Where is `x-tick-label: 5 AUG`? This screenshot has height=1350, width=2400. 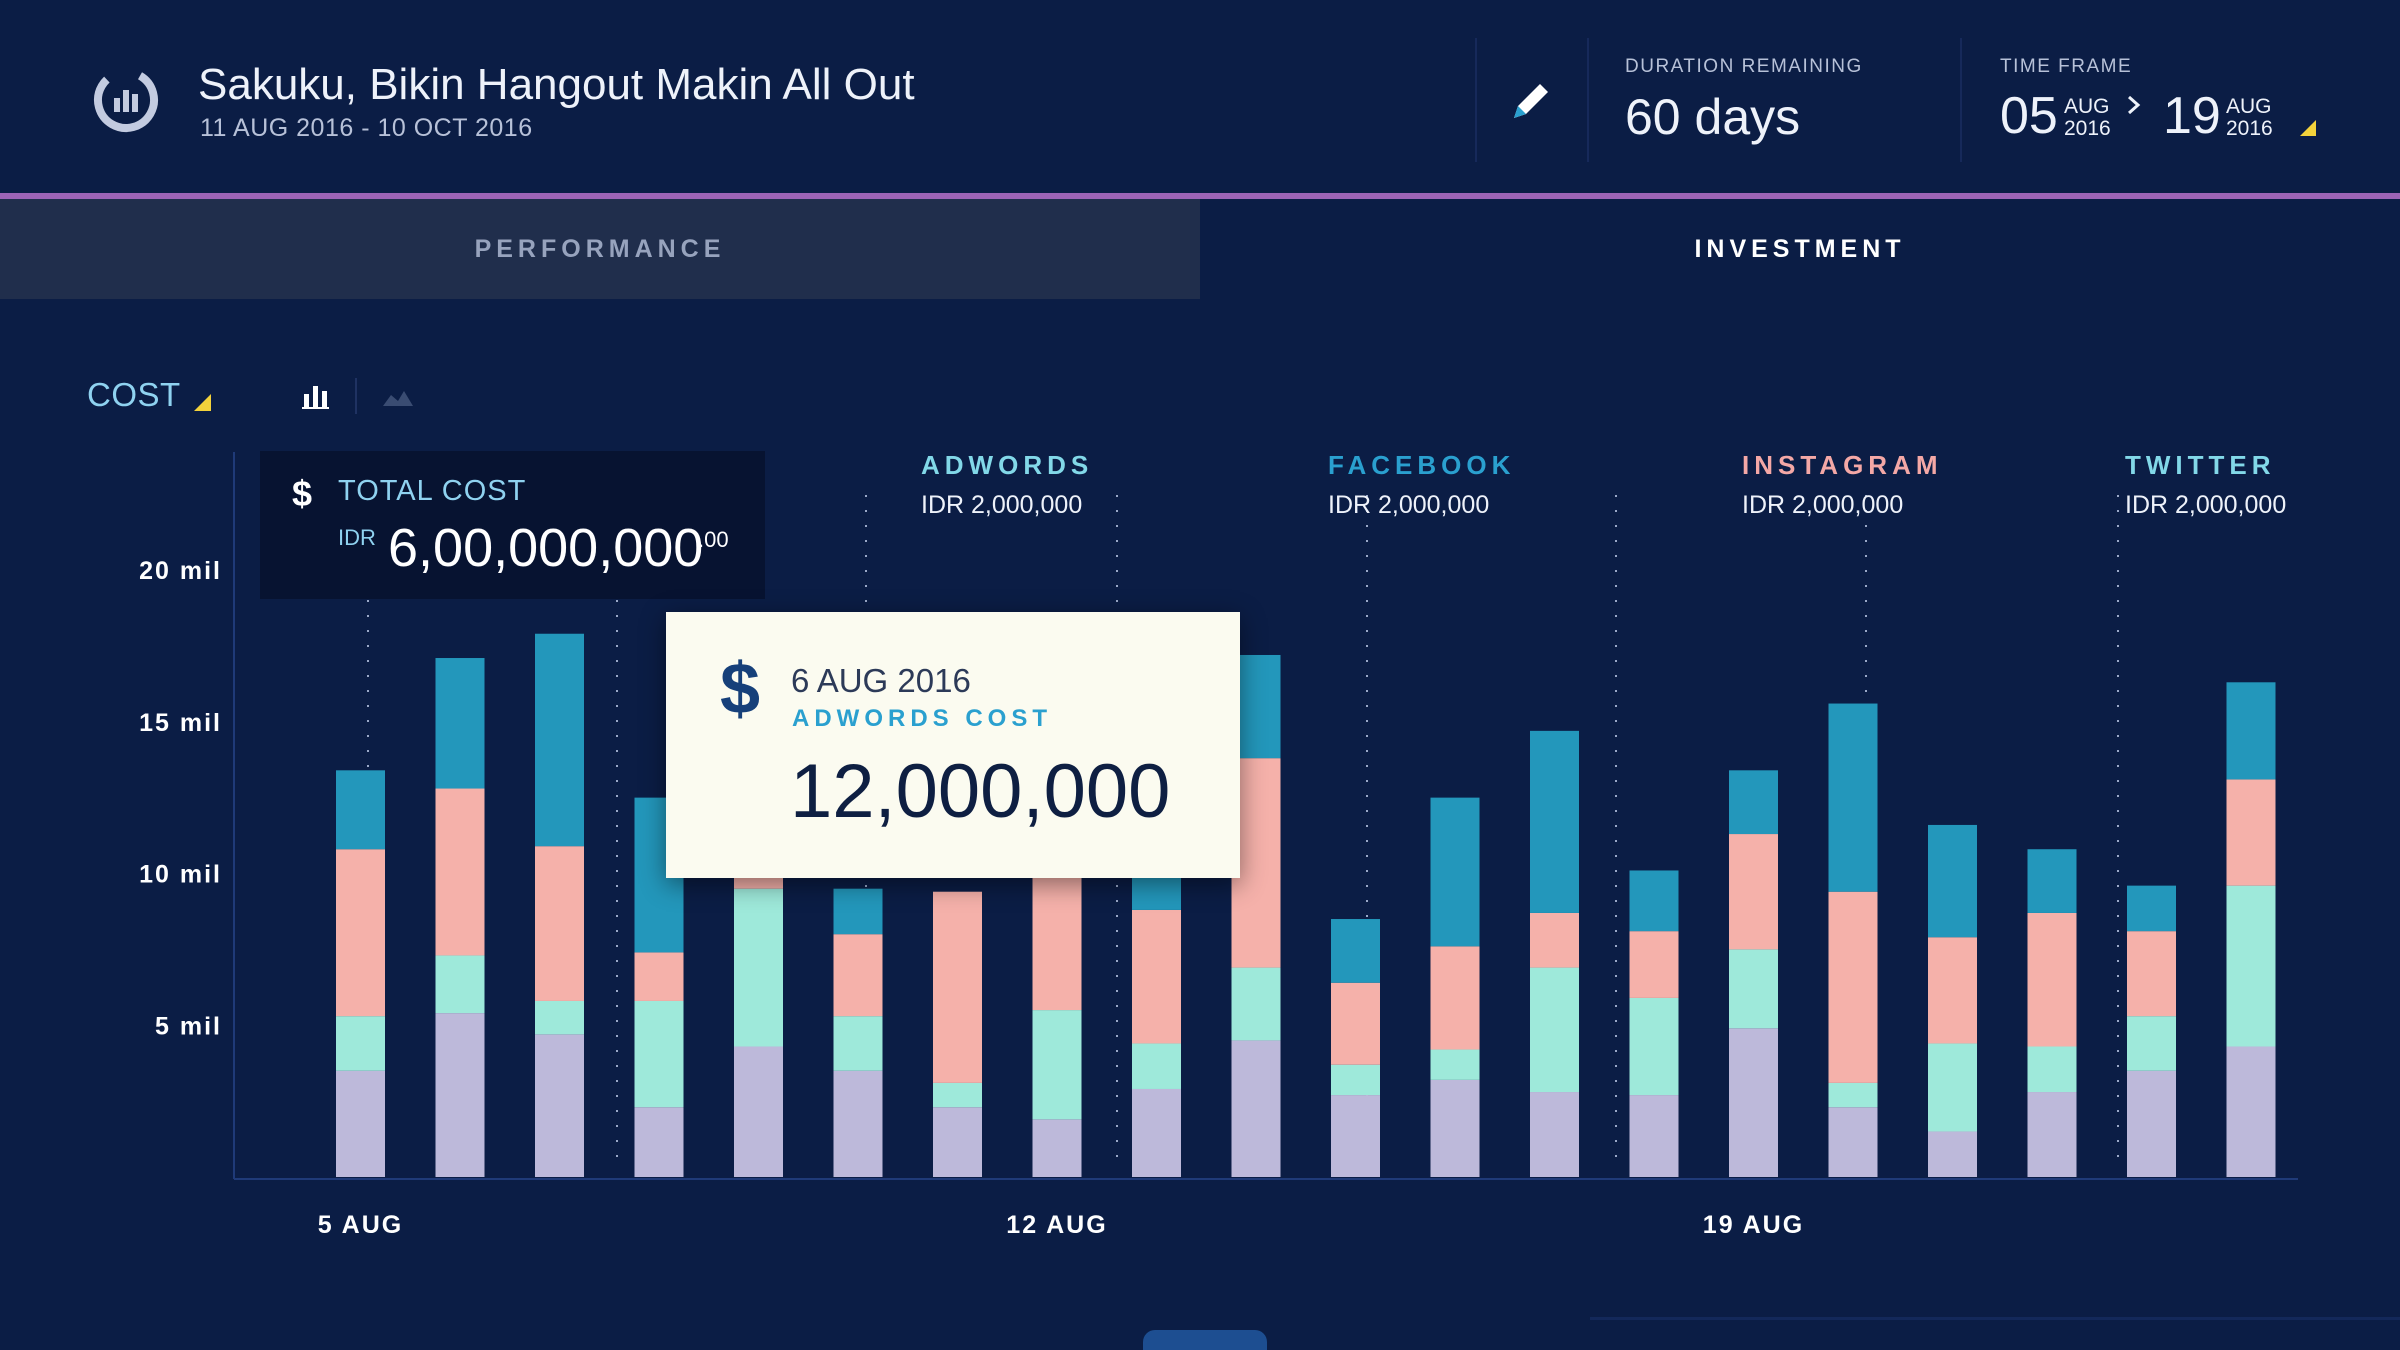
x-tick-label: 5 AUG is located at coordinates (360, 1225).